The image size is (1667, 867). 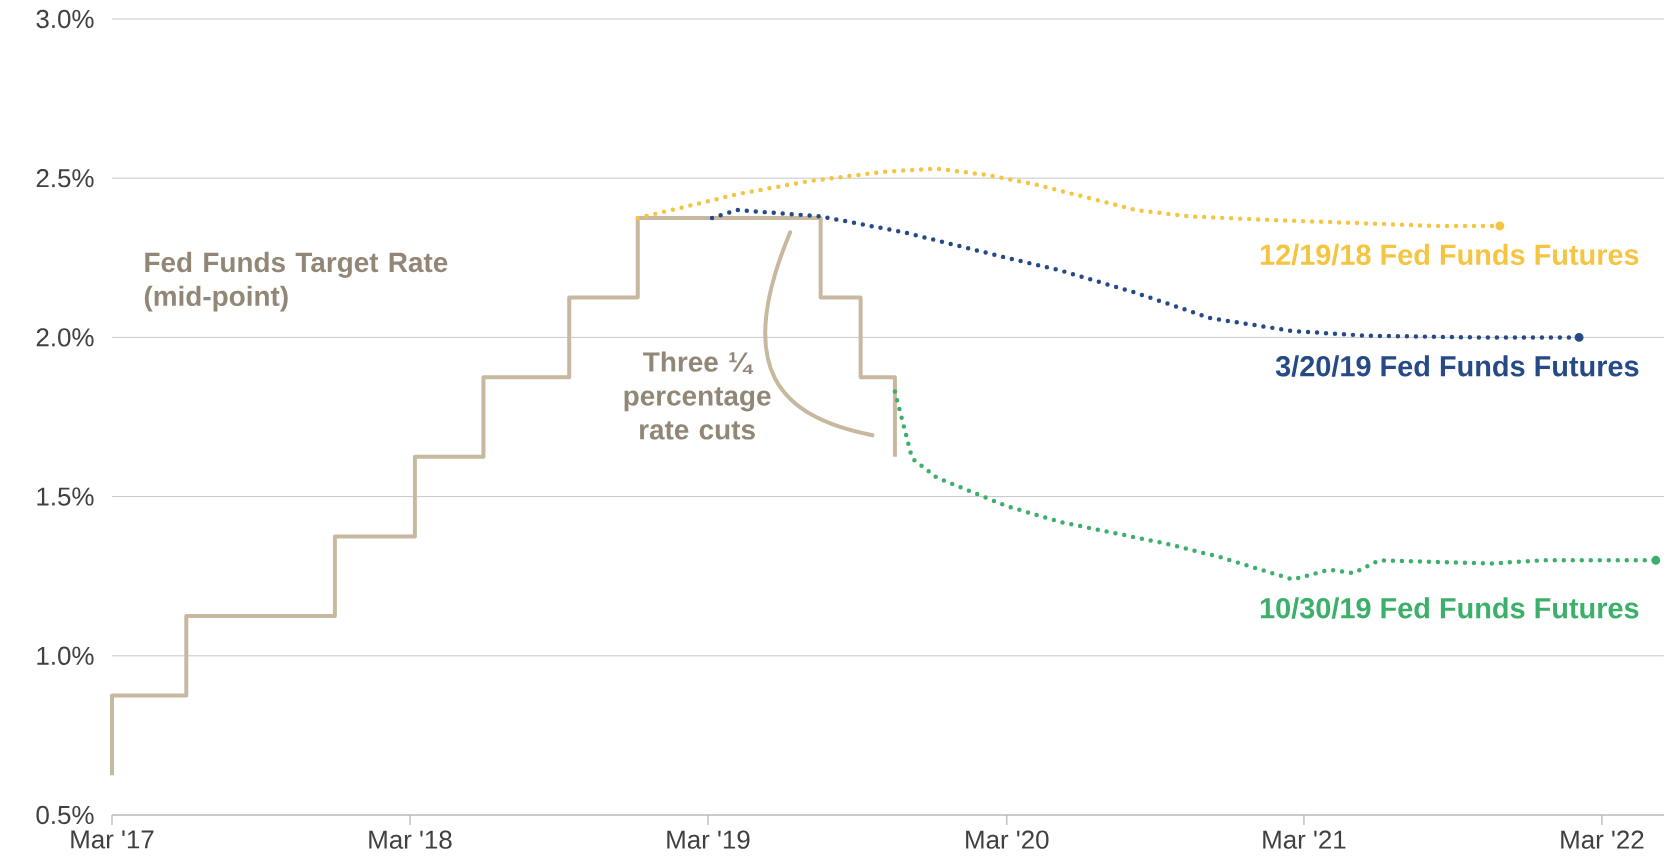 I want to click on x-tick-label: Mar '20, so click(x=1007, y=839).